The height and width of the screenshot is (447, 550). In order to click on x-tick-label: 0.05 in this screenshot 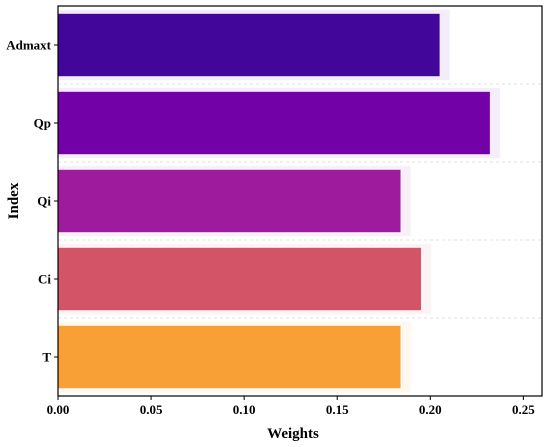, I will do `click(151, 409)`.